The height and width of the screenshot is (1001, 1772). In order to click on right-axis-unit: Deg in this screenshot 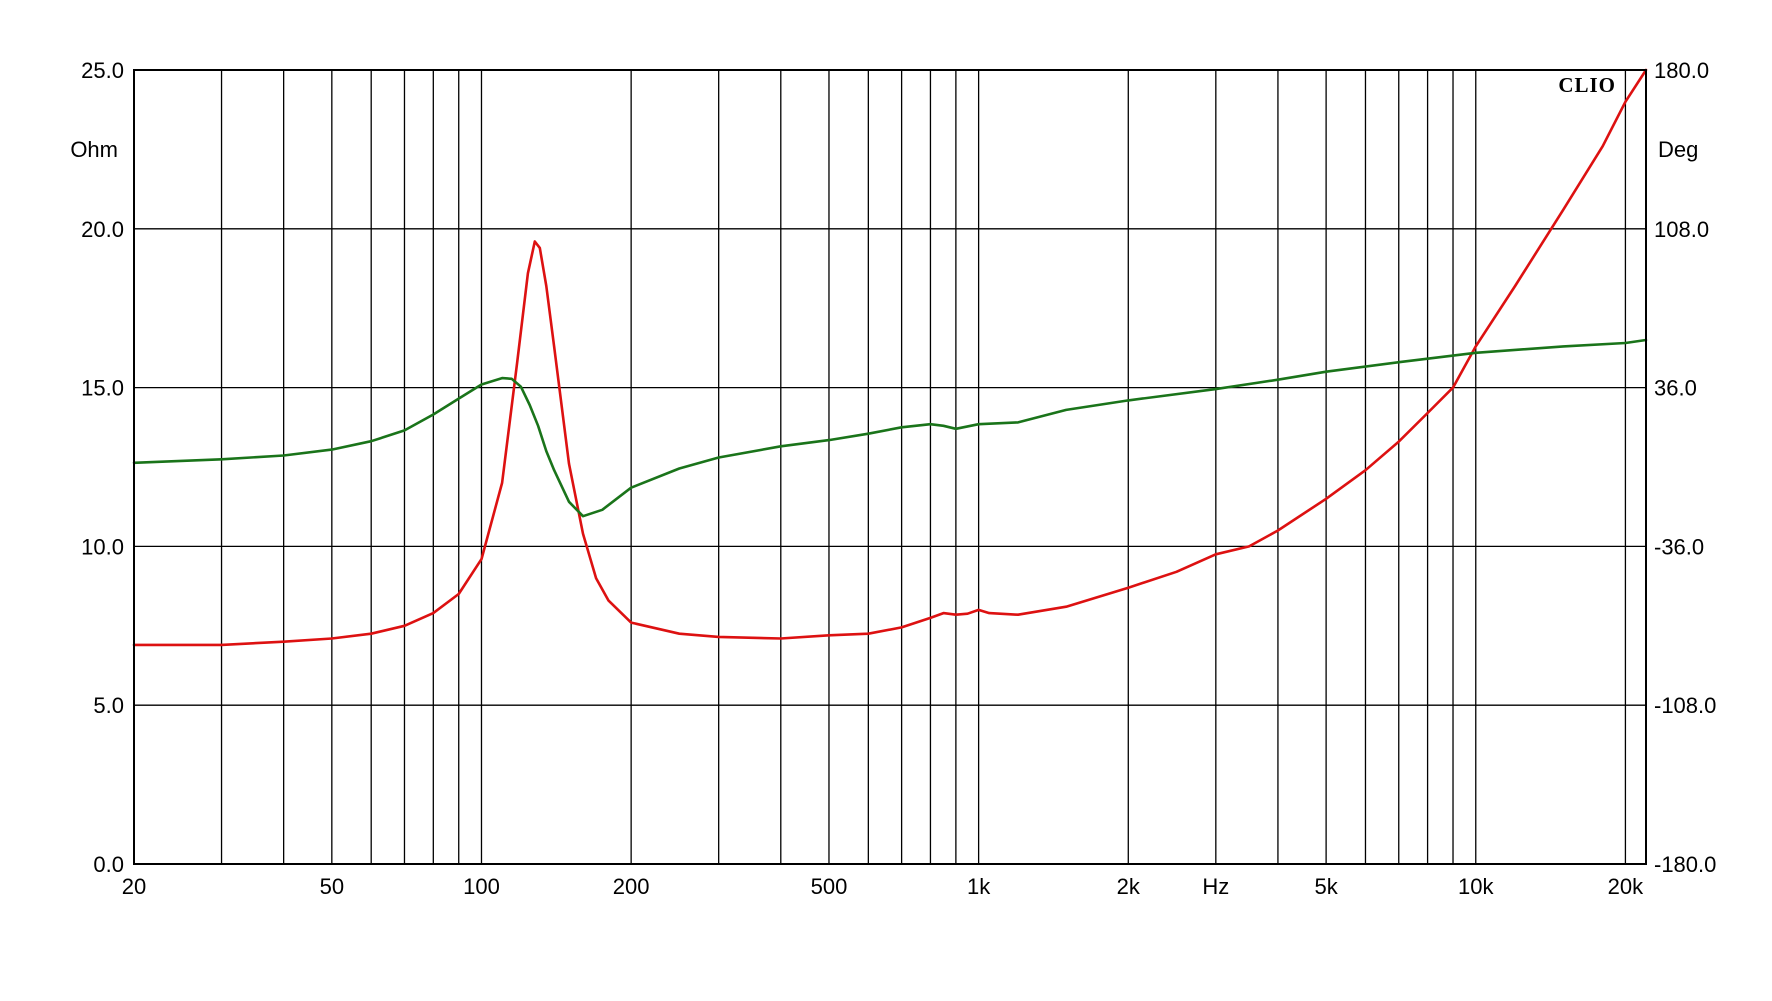, I will do `click(1678, 149)`.